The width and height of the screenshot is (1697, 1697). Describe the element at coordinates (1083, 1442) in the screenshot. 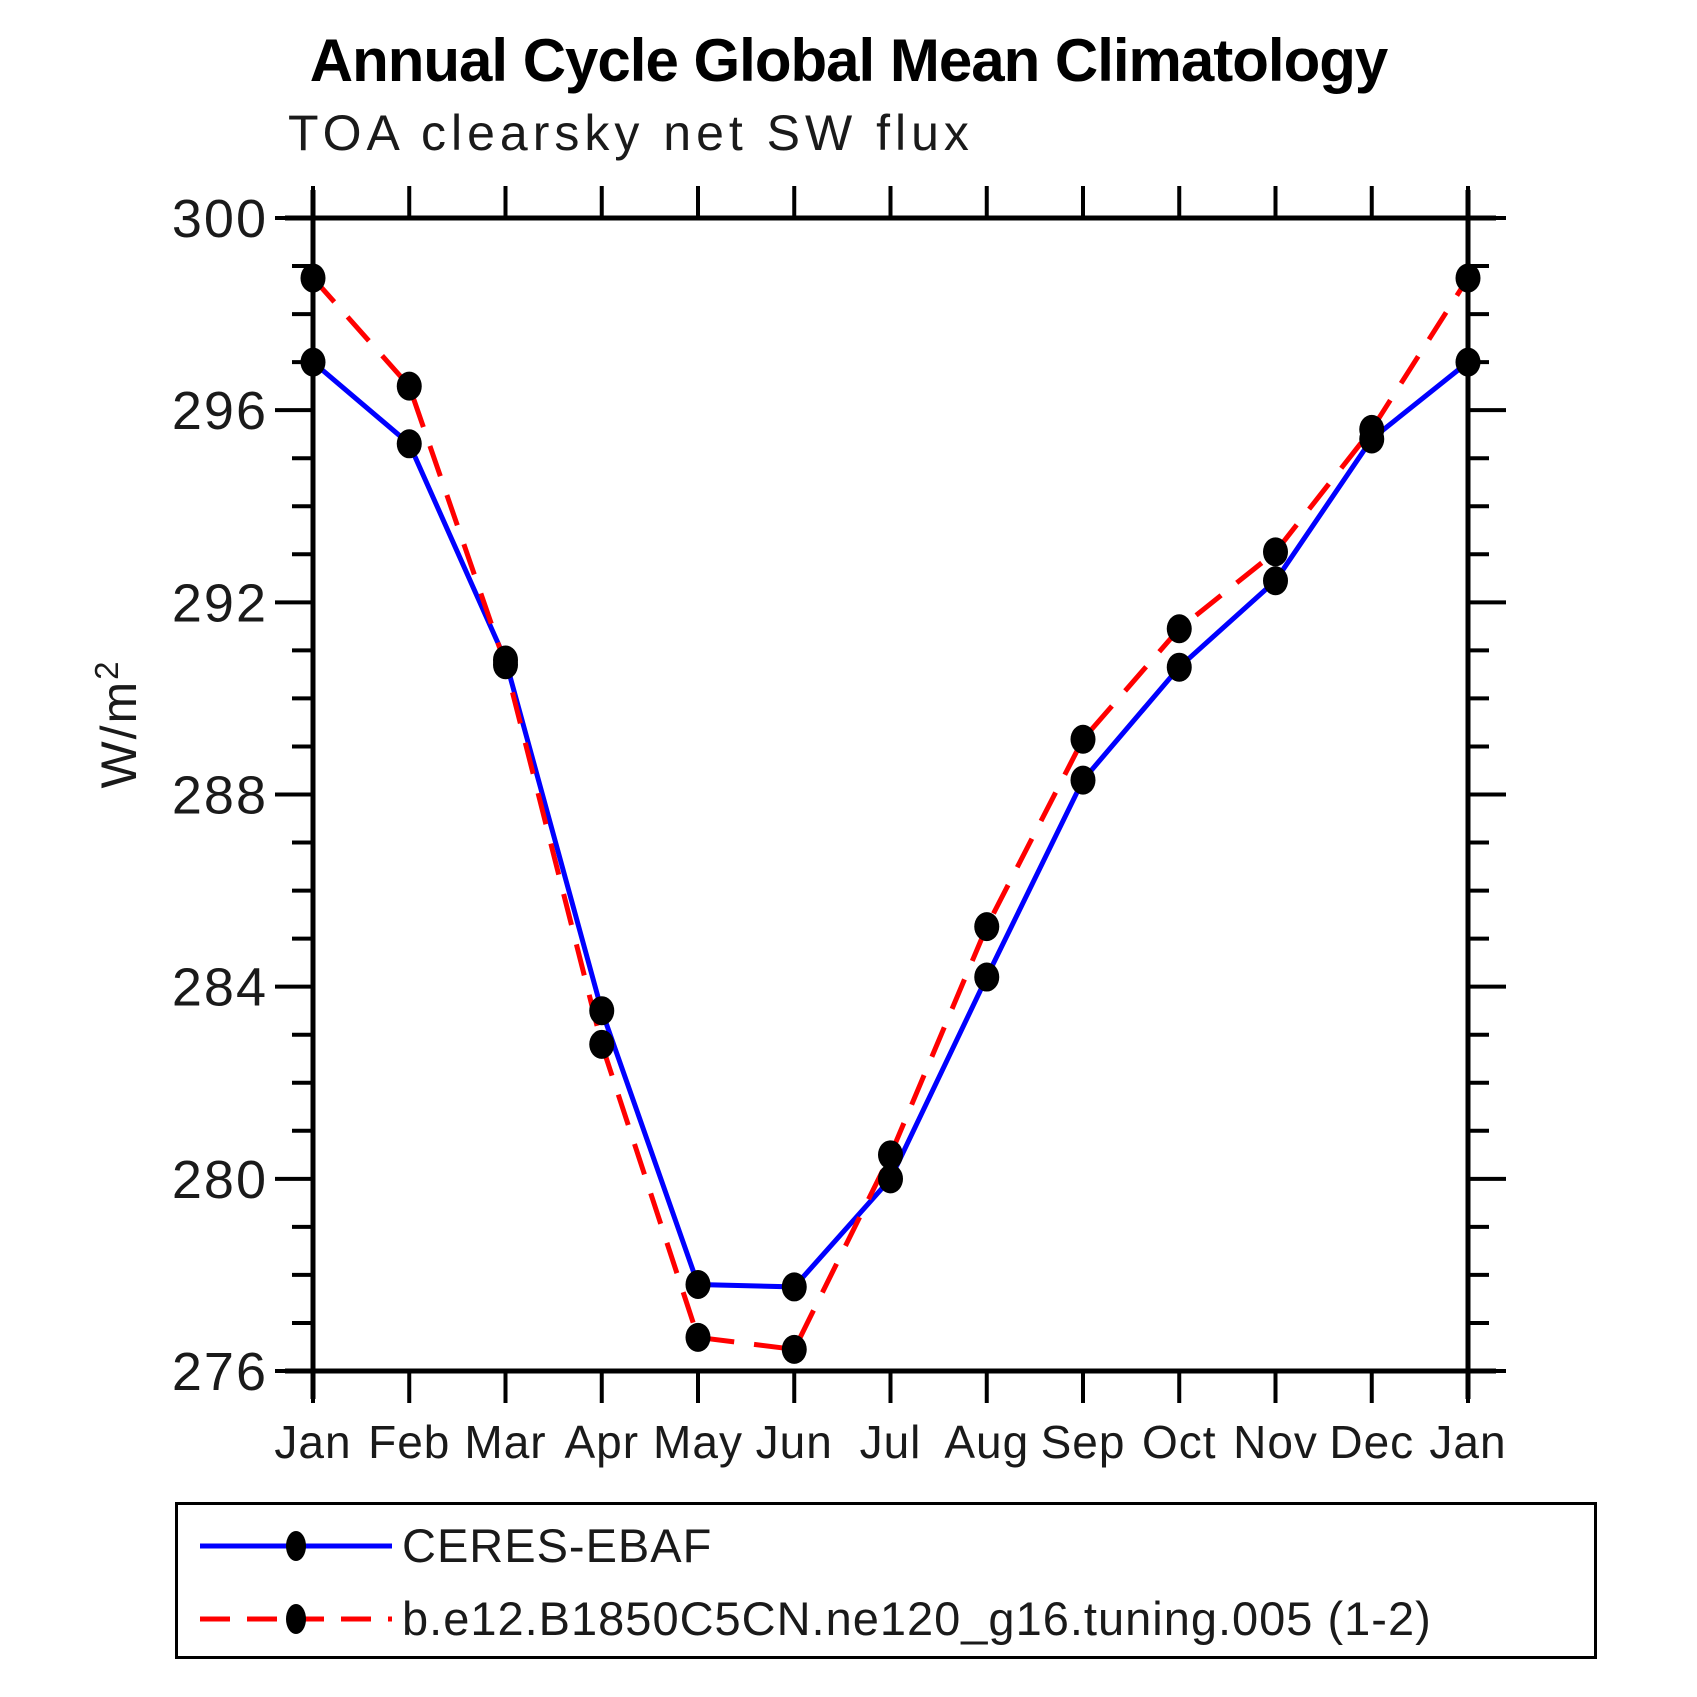

I see `x-tick-label: Sep` at that location.